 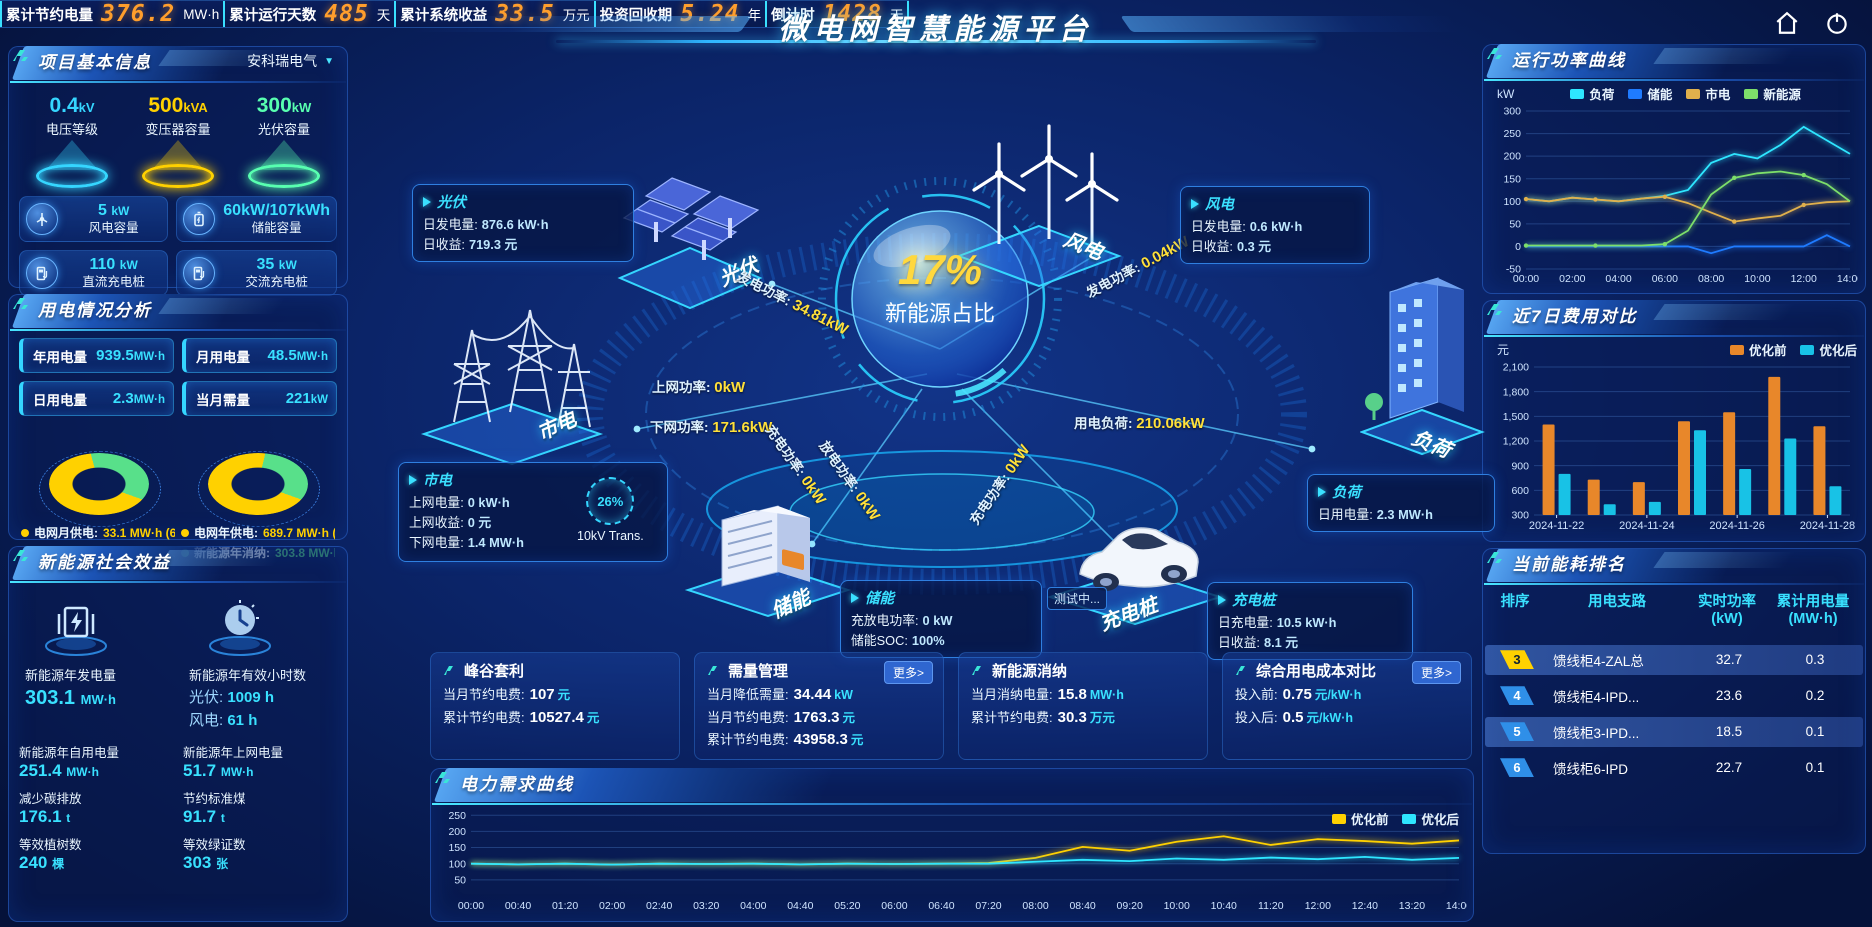 I want to click on legend-dot, so click(x=25, y=532).